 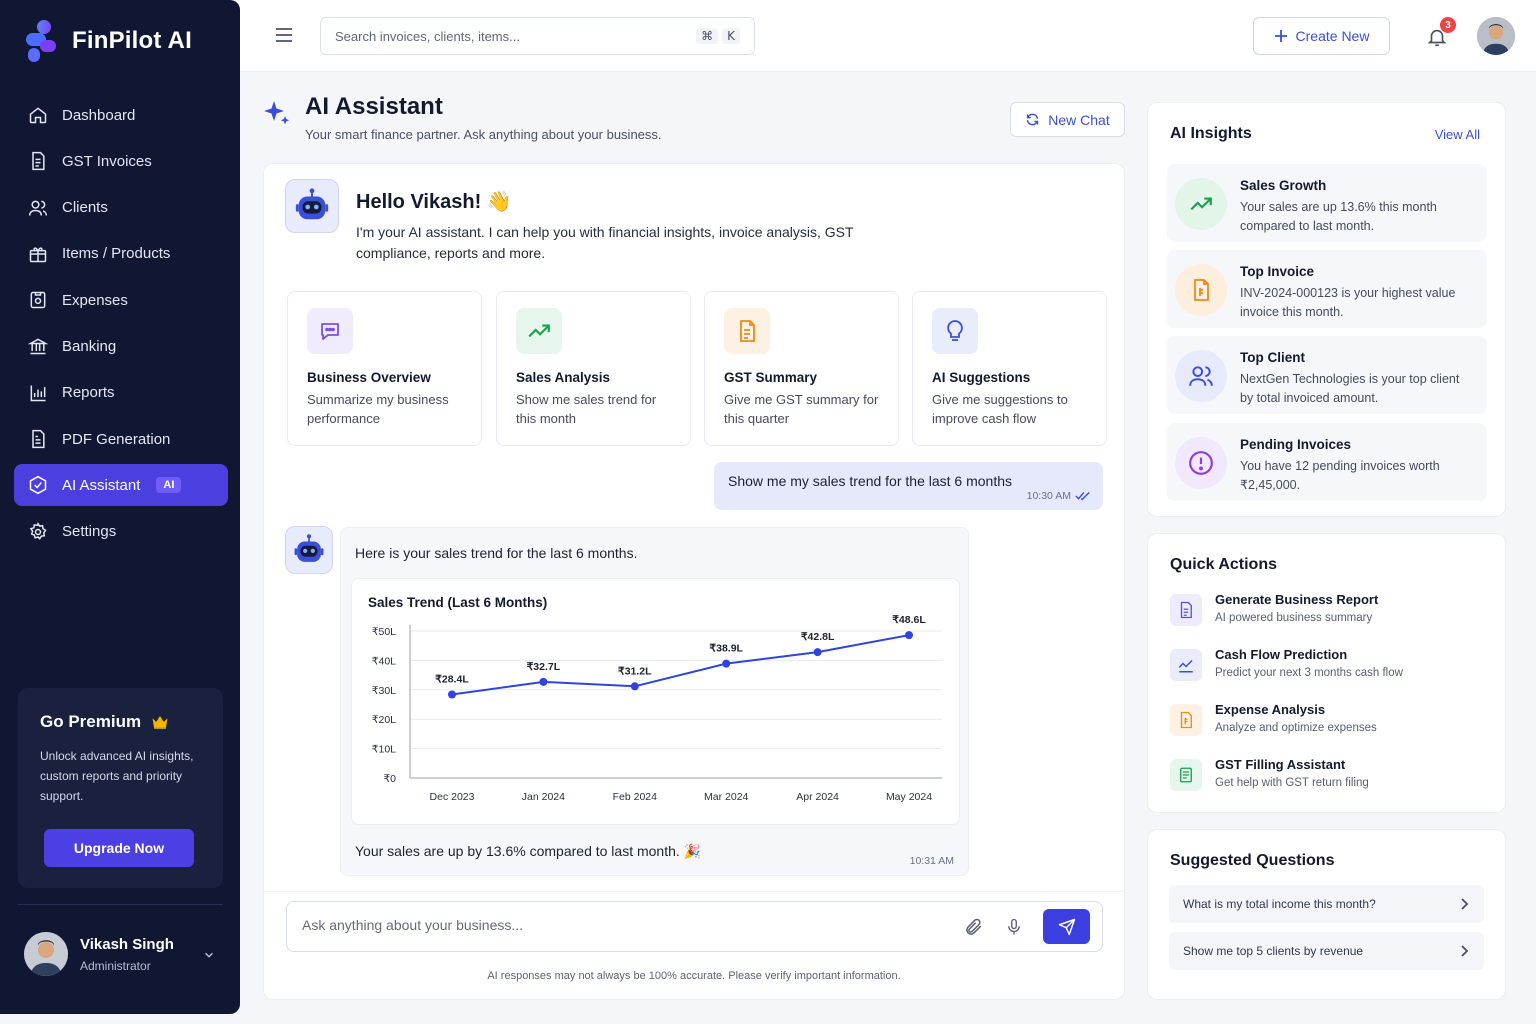 I want to click on sidebar-item-banking: Banking, so click(x=121, y=346).